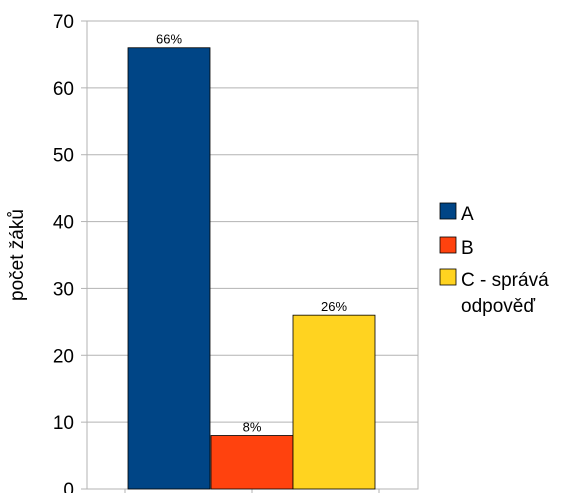  What do you see at coordinates (252, 427) in the screenshot?
I see `data-label: 8%` at bounding box center [252, 427].